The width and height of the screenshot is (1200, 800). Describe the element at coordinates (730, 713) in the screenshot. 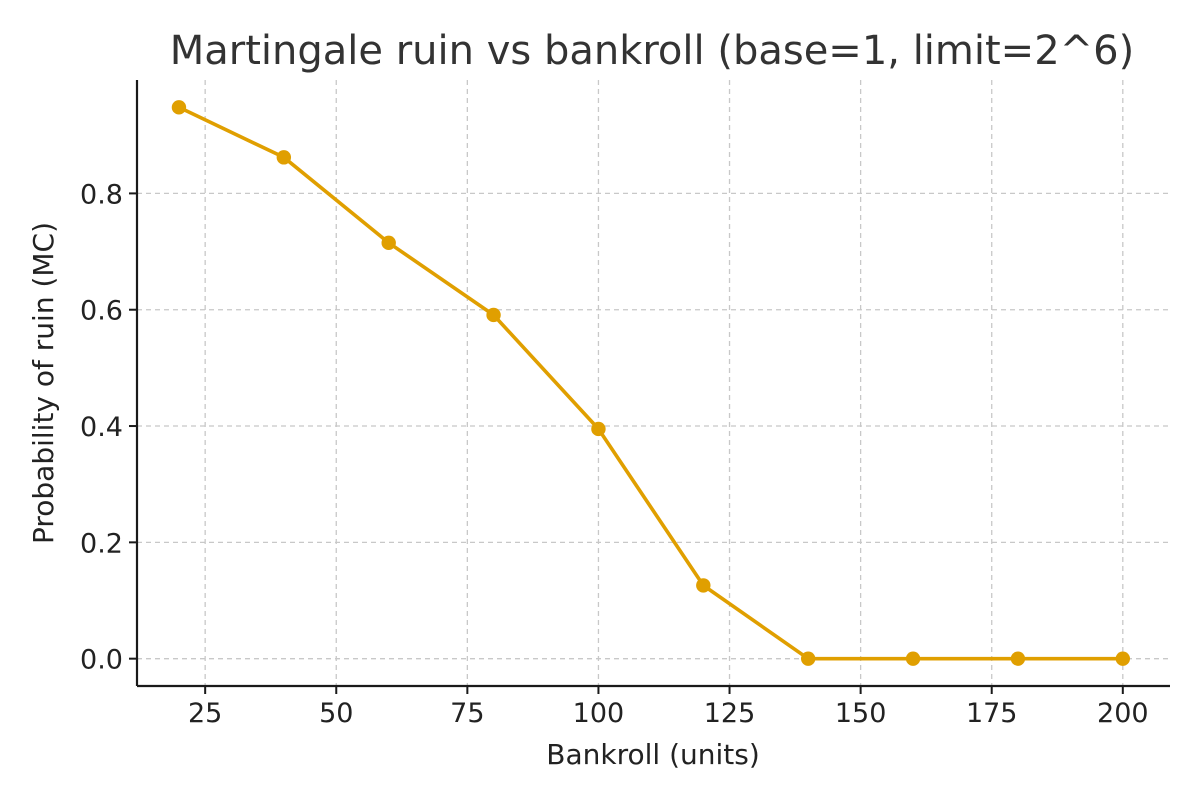

I see `x-tick-label: 125` at that location.